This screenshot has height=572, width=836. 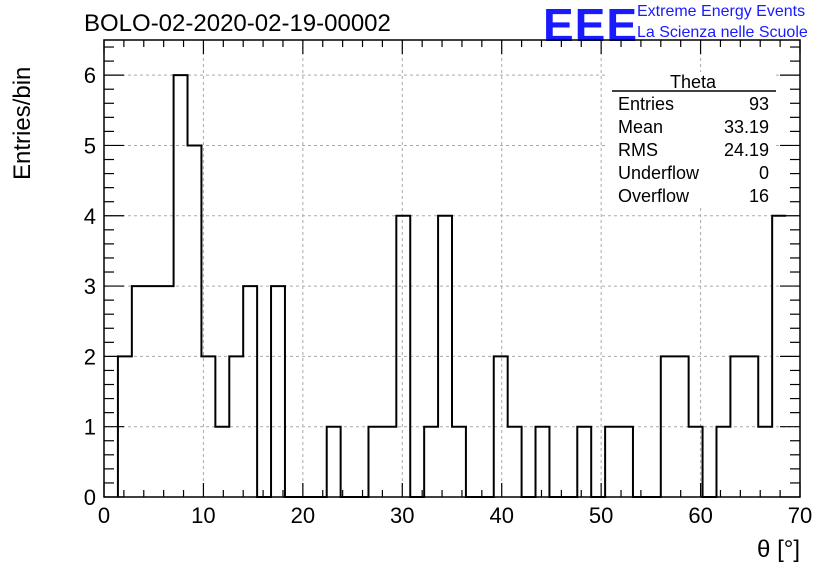 I want to click on eee-logo-line1: Extreme Energy Events, so click(x=721, y=11).